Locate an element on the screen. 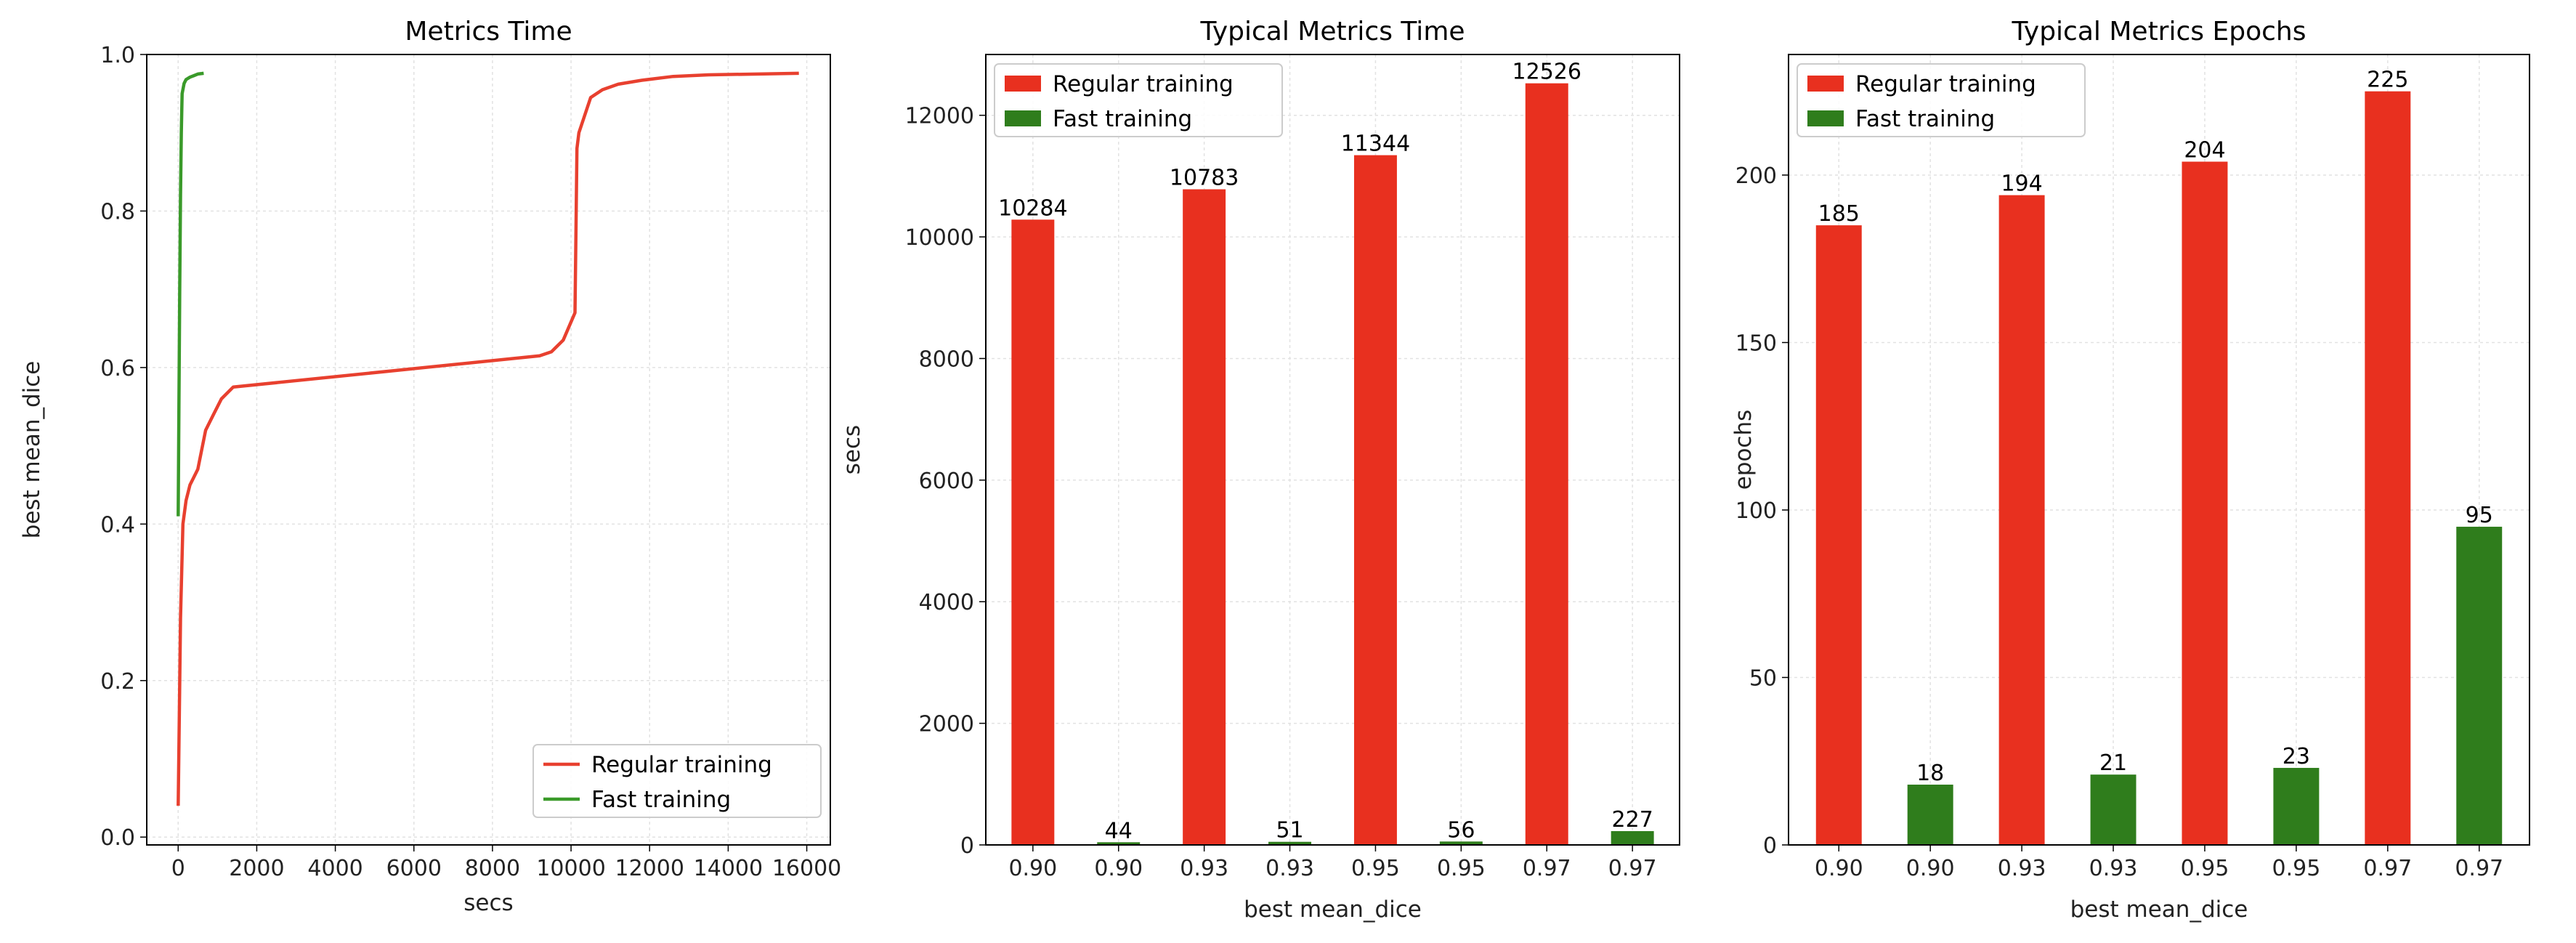  x-tick-label: 10000 is located at coordinates (570, 868).